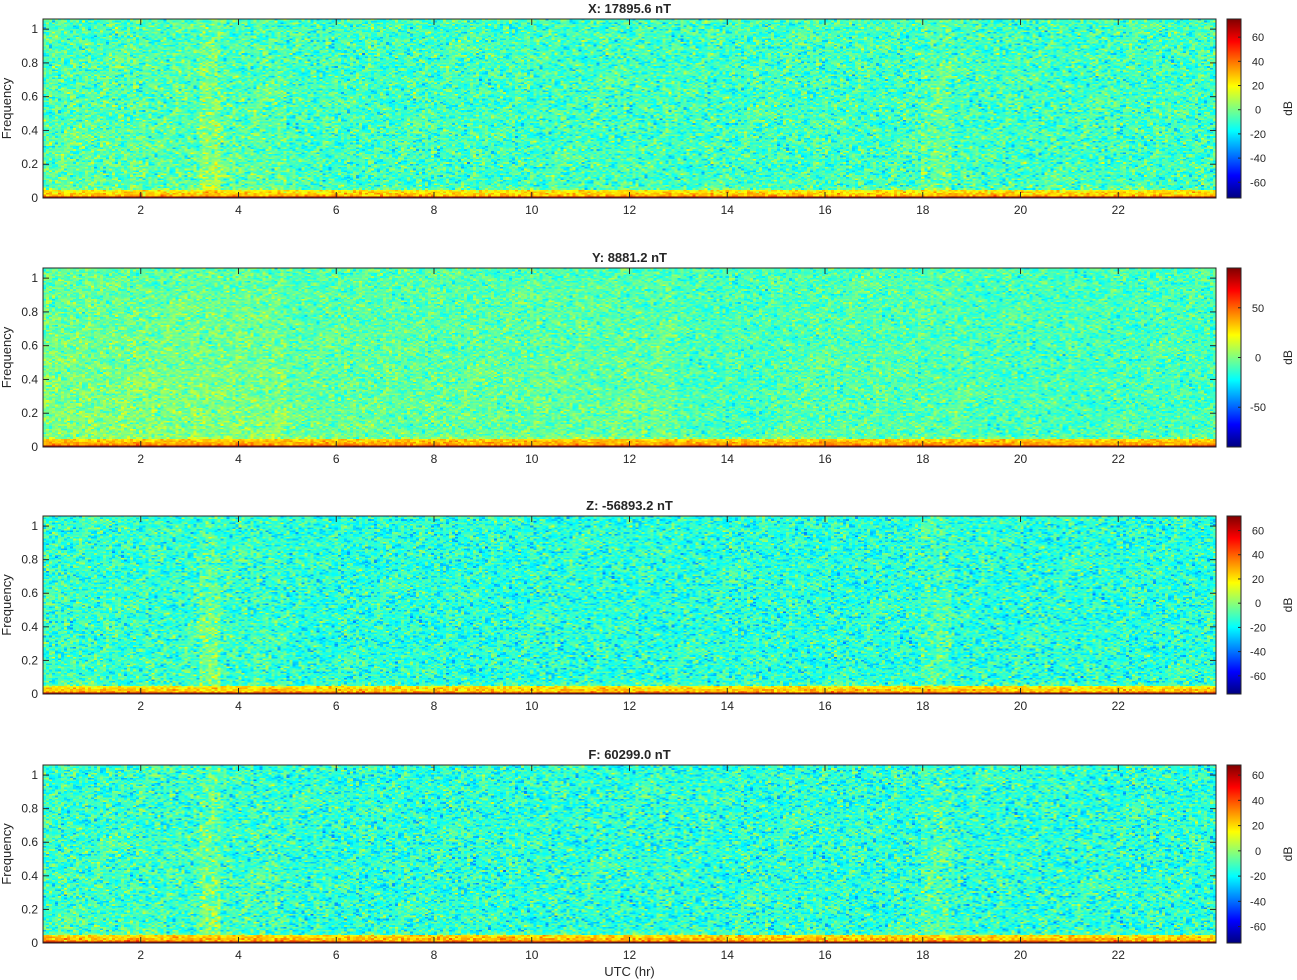 The width and height of the screenshot is (1297, 980). Describe the element at coordinates (629, 971) in the screenshot. I see `x-axis-label: UTC (hr)` at that location.